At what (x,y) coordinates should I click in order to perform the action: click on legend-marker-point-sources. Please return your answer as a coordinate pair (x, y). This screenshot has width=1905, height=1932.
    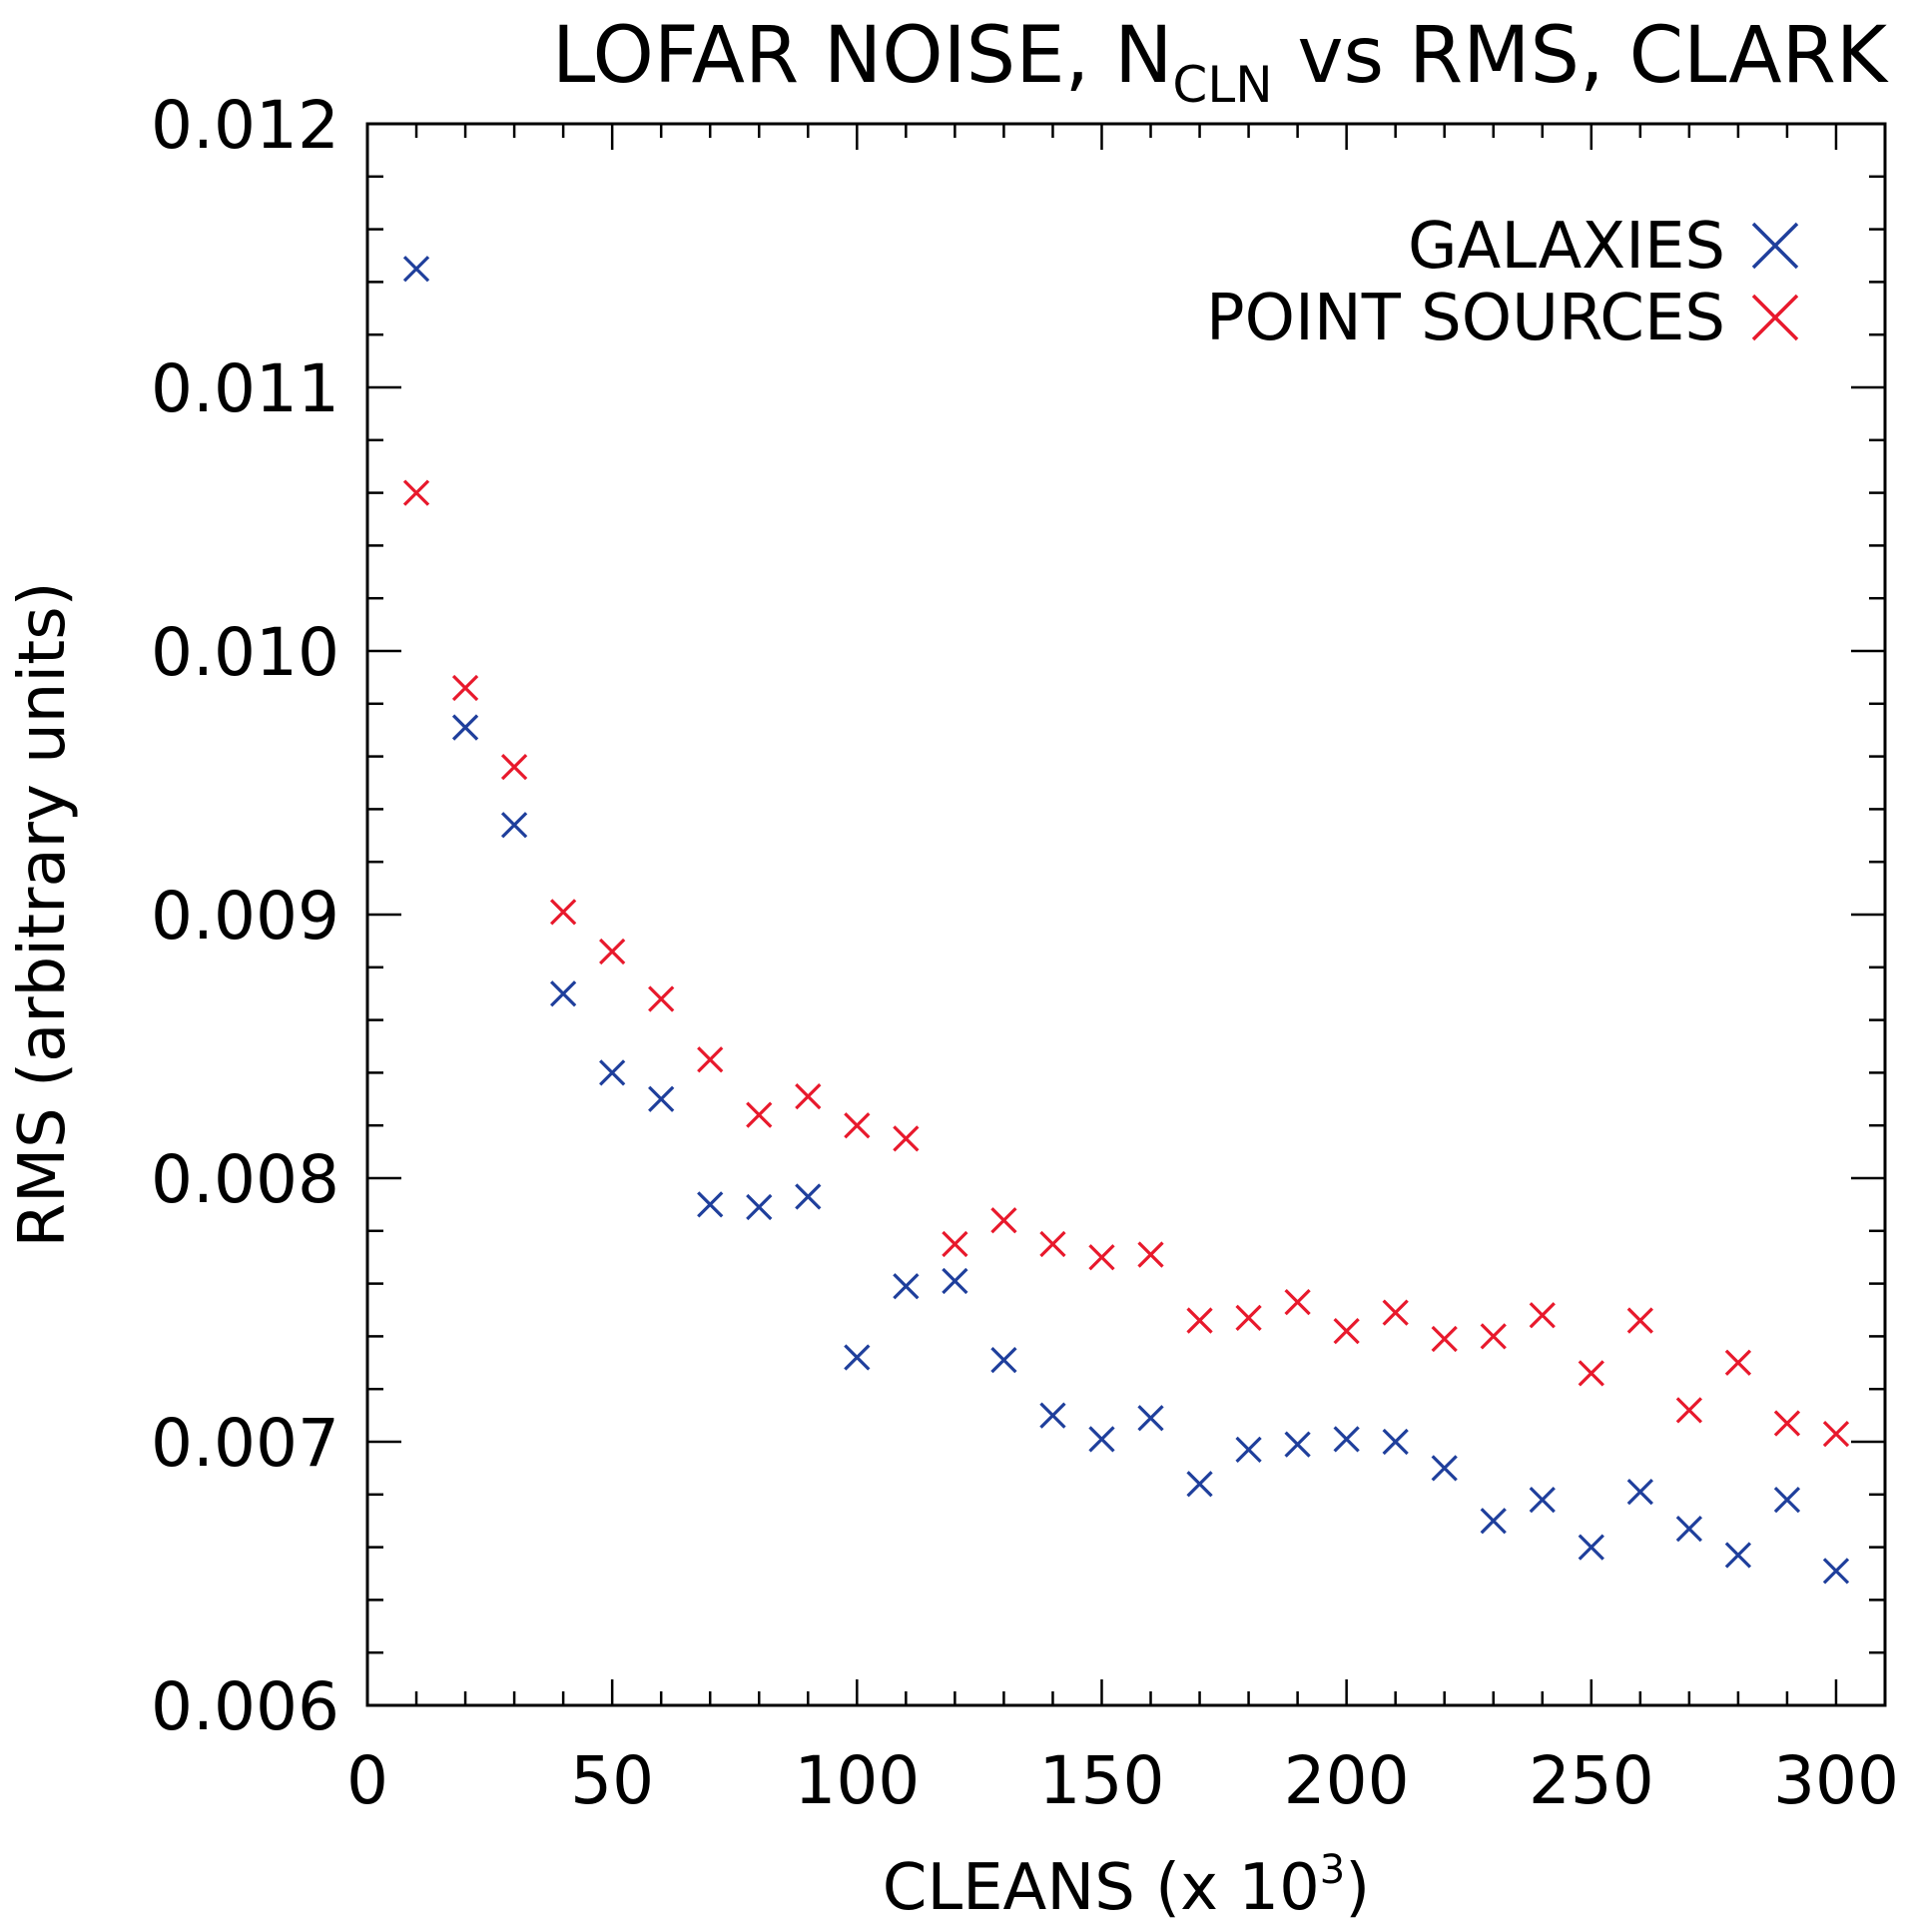
    Looking at the image, I should click on (1775, 318).